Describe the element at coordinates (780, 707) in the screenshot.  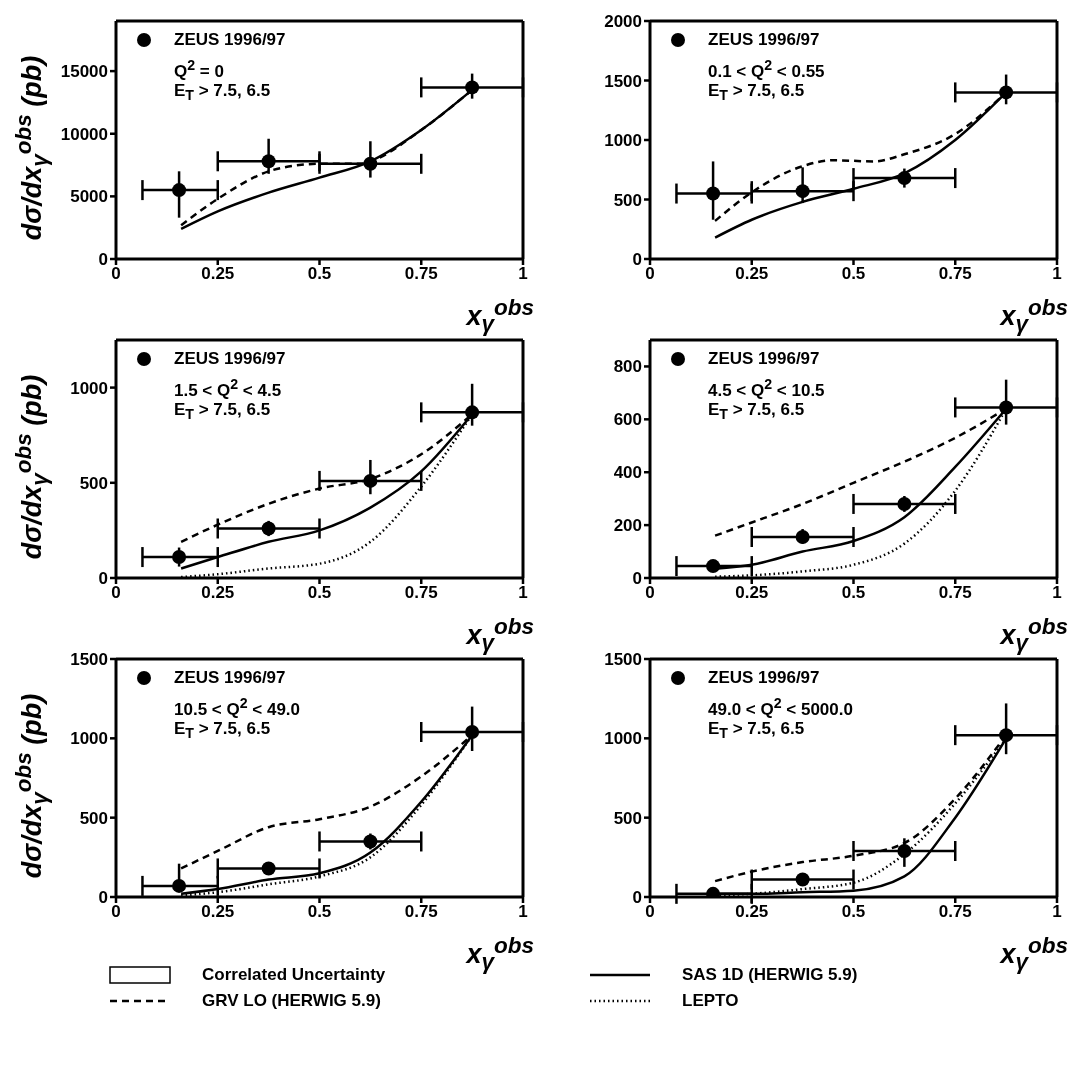
I see `annotation: 49.0 < Q$^{2}$ < 5000.0` at that location.